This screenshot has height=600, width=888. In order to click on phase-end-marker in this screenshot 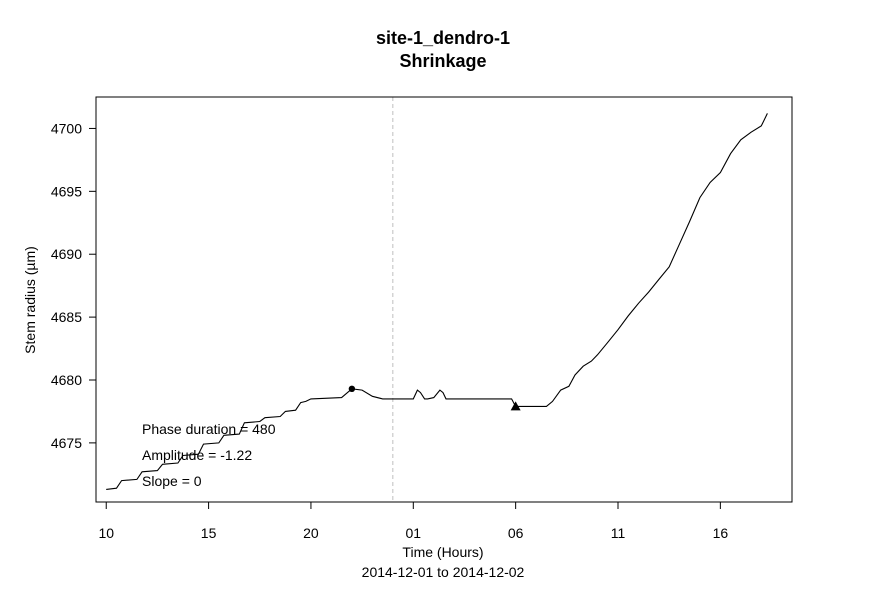, I will do `click(515, 406)`.